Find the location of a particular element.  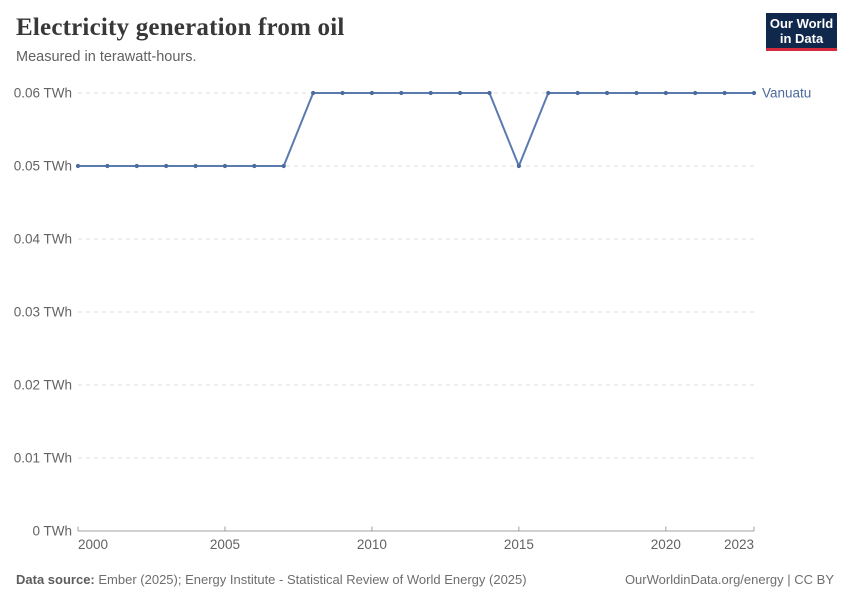

y-tick-label: 0.02 TWh is located at coordinates (43, 385).